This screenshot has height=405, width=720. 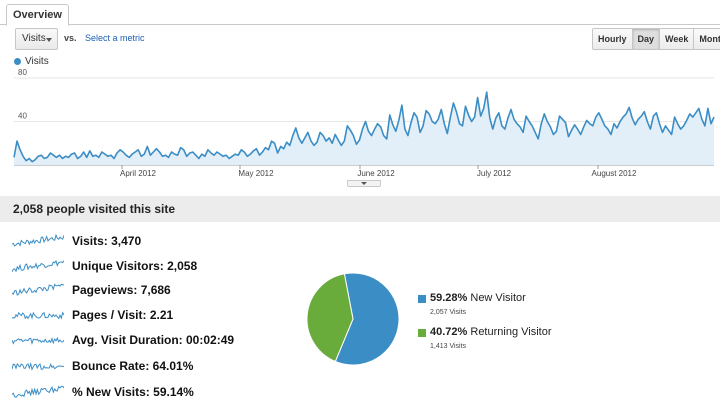 I want to click on stat-visits: Visits: 3,470, so click(x=76, y=241).